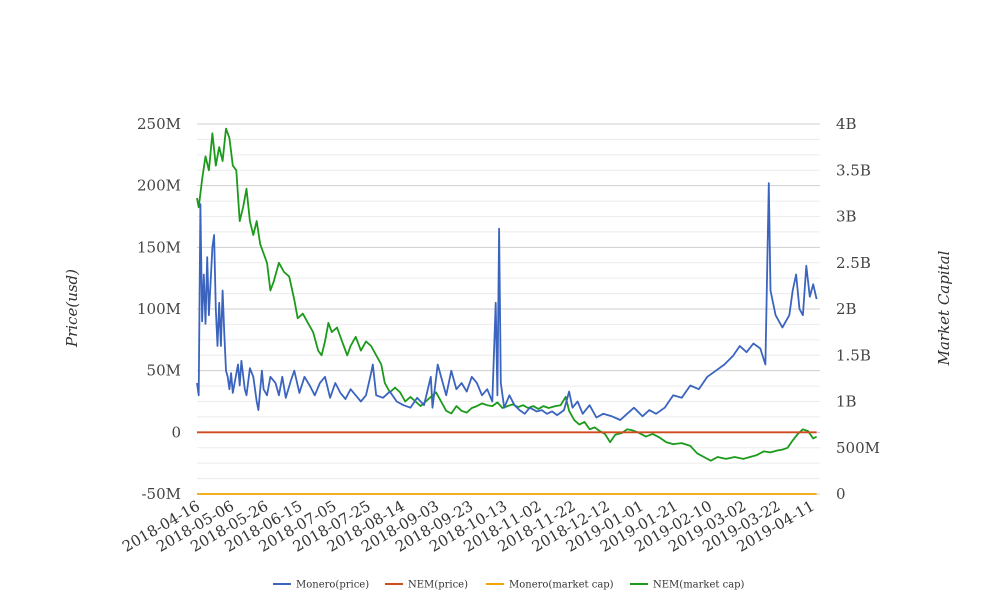 This screenshot has width=1008, height=616. I want to click on legend-item: Monero(market cap), so click(550, 585).